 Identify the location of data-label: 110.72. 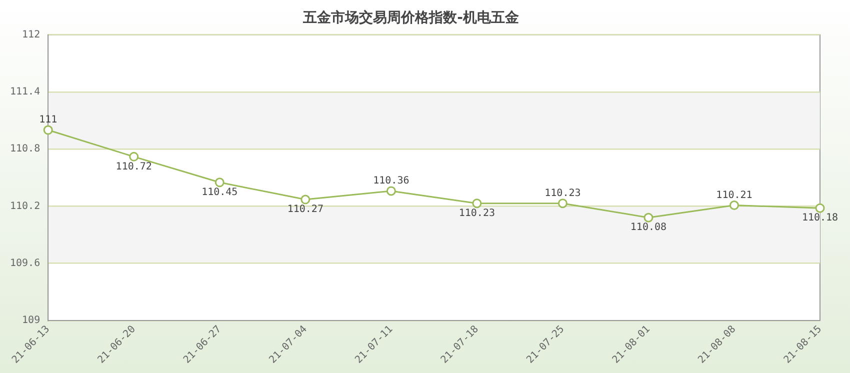
(134, 166).